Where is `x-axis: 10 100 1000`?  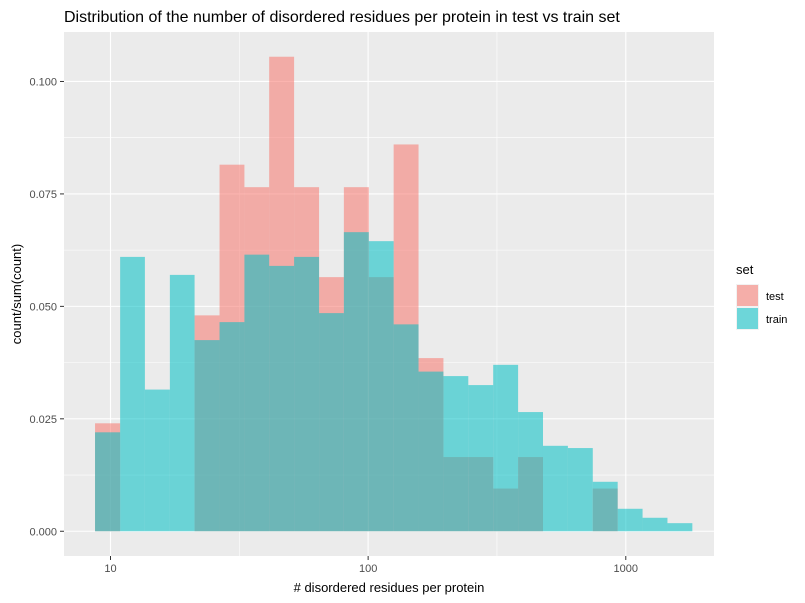 x-axis: 10 100 1000 is located at coordinates (371, 565).